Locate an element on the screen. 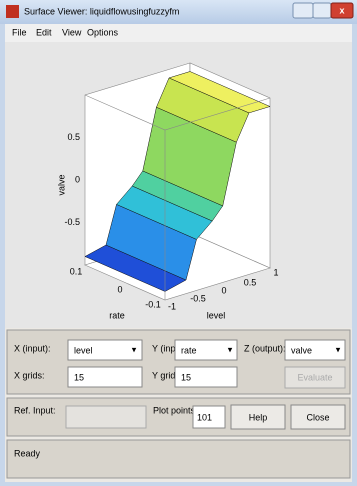  rate-axis-label: rate is located at coordinates (117, 315).